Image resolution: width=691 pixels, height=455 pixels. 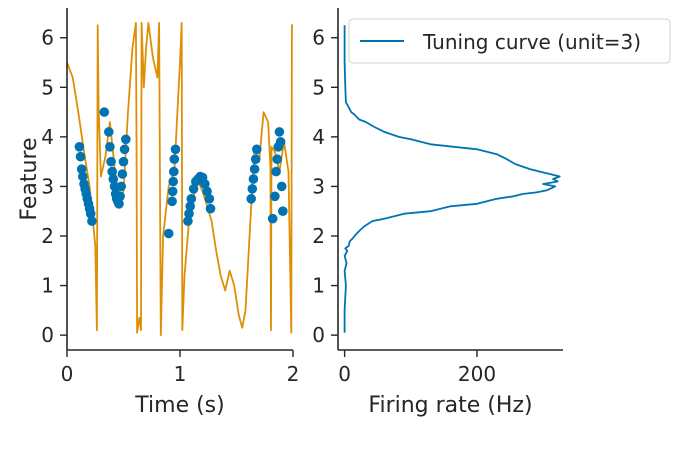 I want to click on legend: Tuning curve (unit=3), so click(x=509, y=41).